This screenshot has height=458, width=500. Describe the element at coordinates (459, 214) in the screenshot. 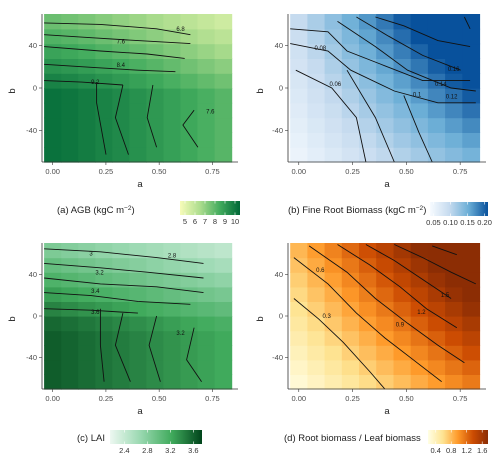

I see `colorbar-legend: 0.05 0.10 0.15 0.20` at that location.